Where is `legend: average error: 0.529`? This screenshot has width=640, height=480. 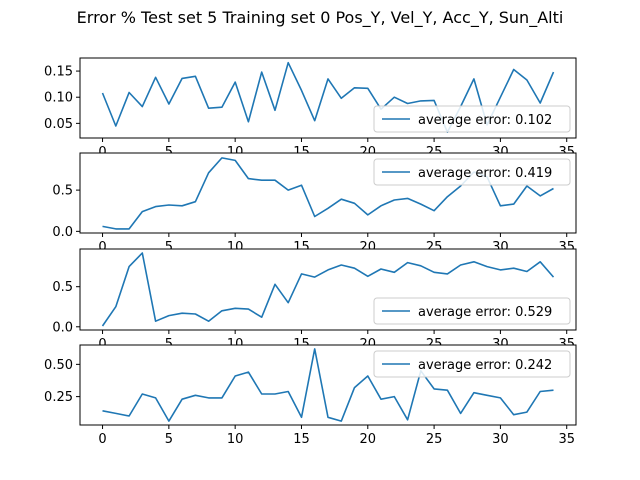
legend: average error: 0.529 is located at coordinates (472, 311).